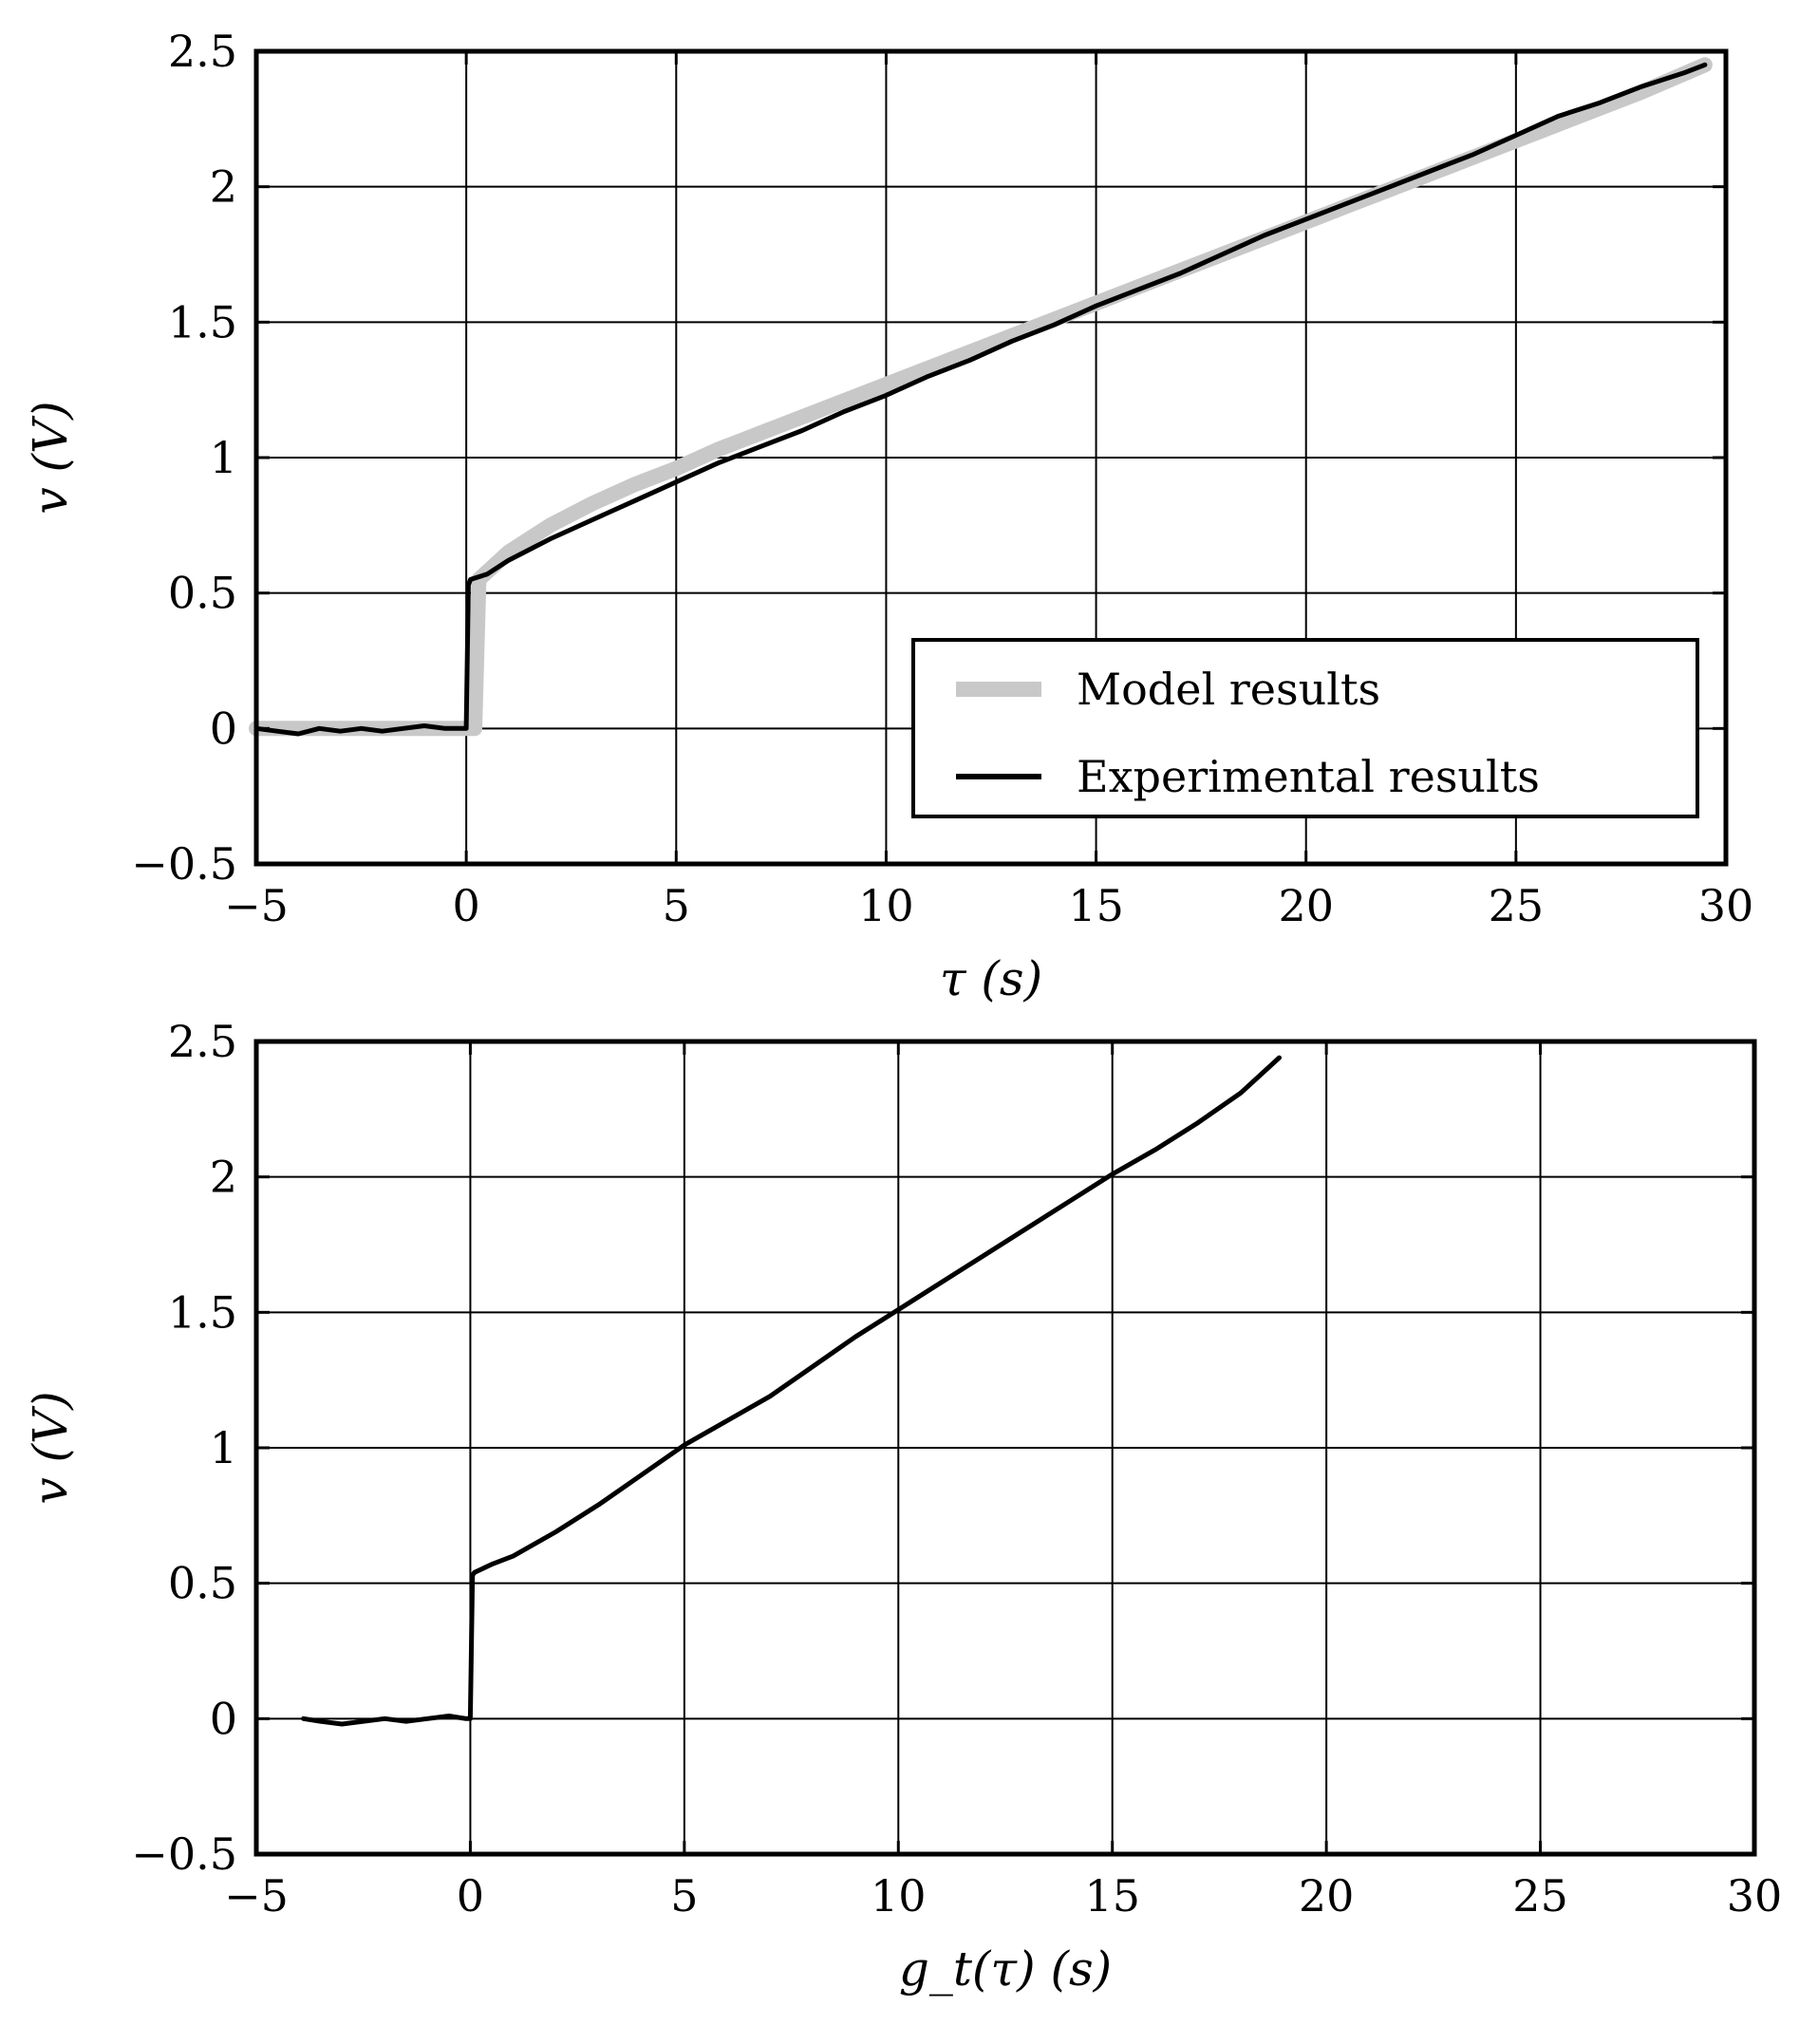 This screenshot has height=2044, width=1799. I want to click on bottom-chart-x-tick-label: 30, so click(1755, 1896).